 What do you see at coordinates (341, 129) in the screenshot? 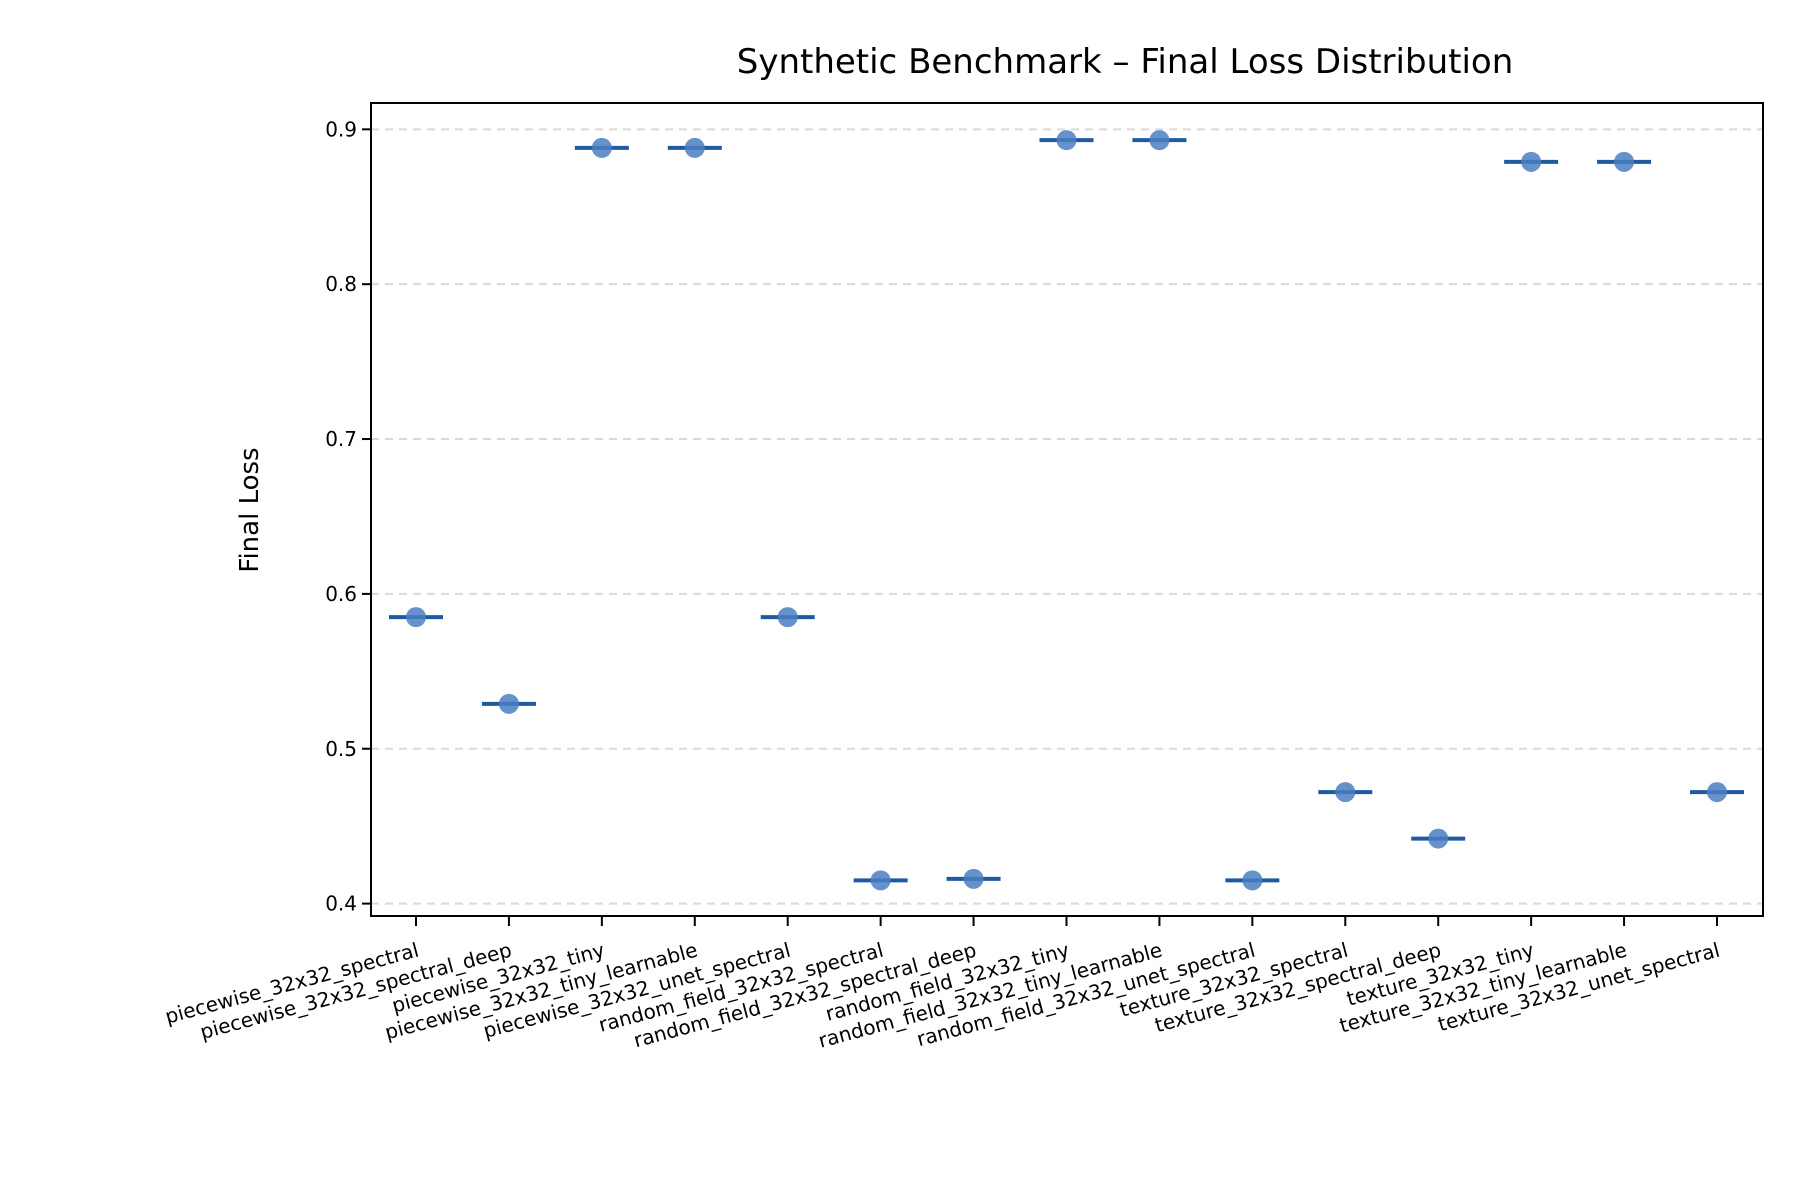
I see `y-tick-label: 0.9` at bounding box center [341, 129].